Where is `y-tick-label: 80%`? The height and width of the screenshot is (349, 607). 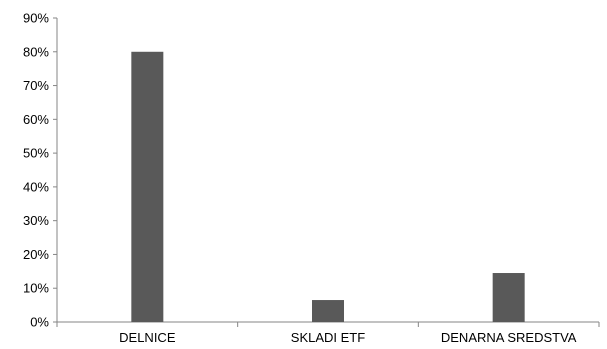 y-tick-label: 80% is located at coordinates (36, 51).